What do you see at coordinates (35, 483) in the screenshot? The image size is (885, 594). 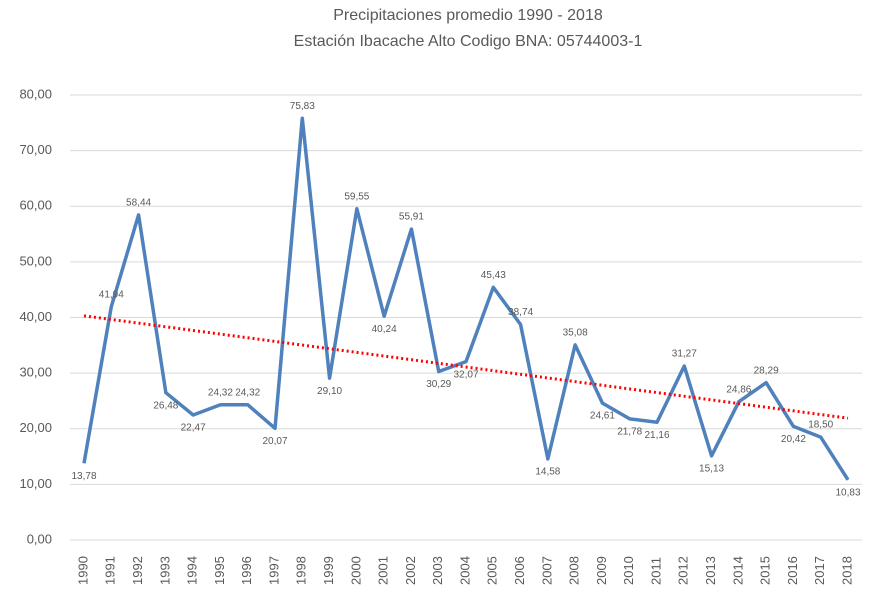 I see `y-tick-label: 10,00` at bounding box center [35, 483].